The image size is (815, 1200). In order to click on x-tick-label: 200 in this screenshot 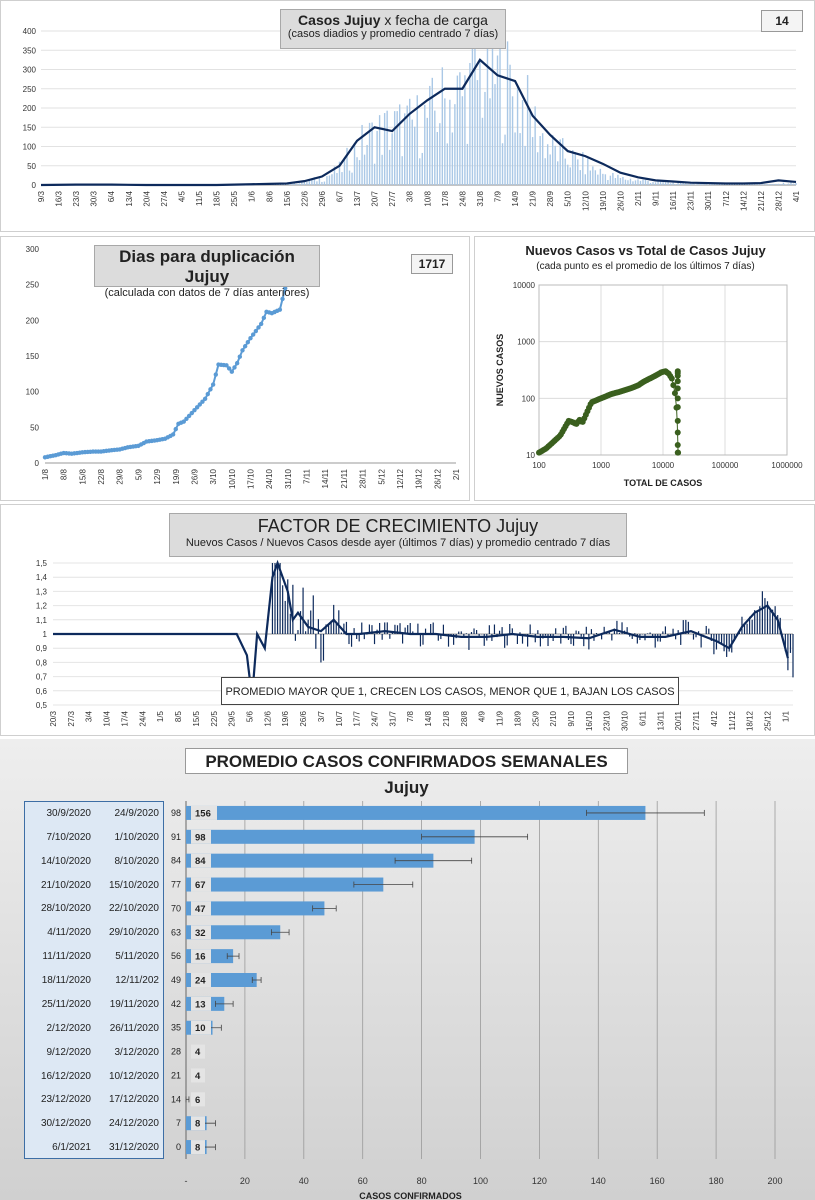, I will do `click(774, 1181)`.